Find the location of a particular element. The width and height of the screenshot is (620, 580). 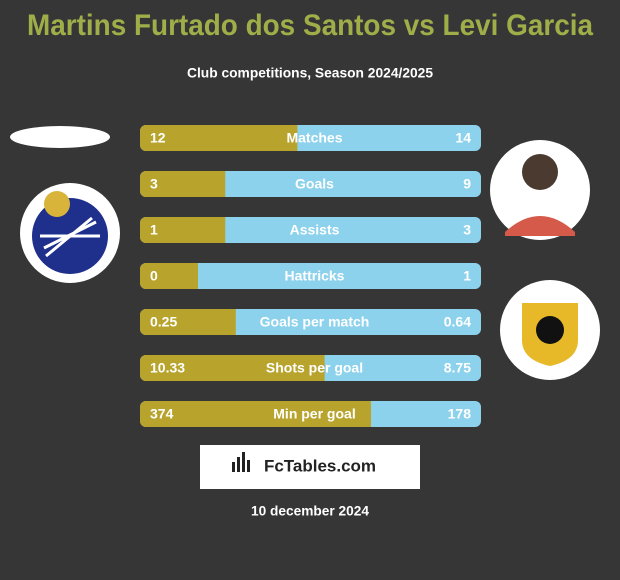

right-value: 178 is located at coordinates (460, 414).